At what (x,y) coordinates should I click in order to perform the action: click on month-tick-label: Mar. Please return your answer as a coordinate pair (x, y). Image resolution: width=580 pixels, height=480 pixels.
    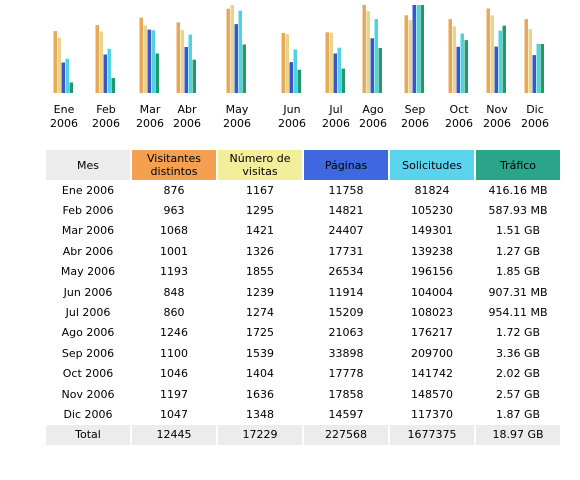
    Looking at the image, I should click on (150, 109).